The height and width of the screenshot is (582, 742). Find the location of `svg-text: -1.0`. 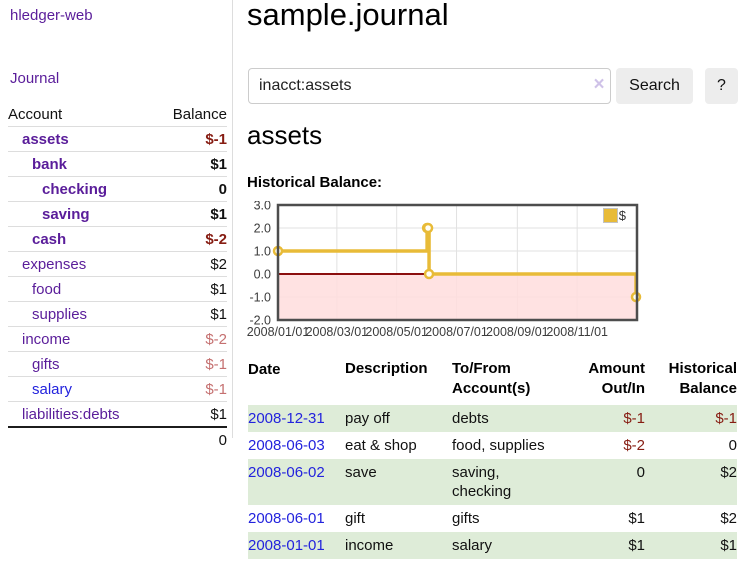

svg-text: -1.0 is located at coordinates (260, 298).